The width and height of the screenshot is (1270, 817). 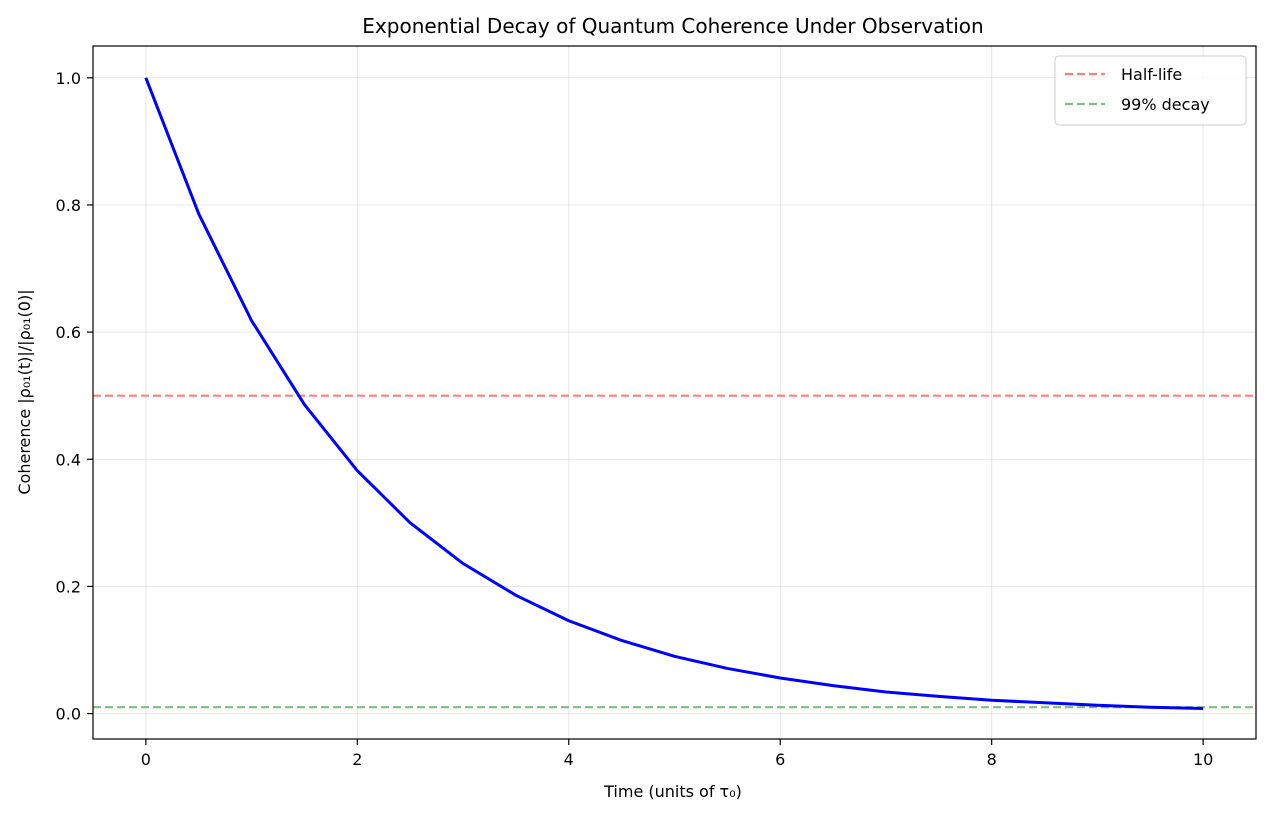 I want to click on x-tick-label: 6, so click(x=780, y=759).